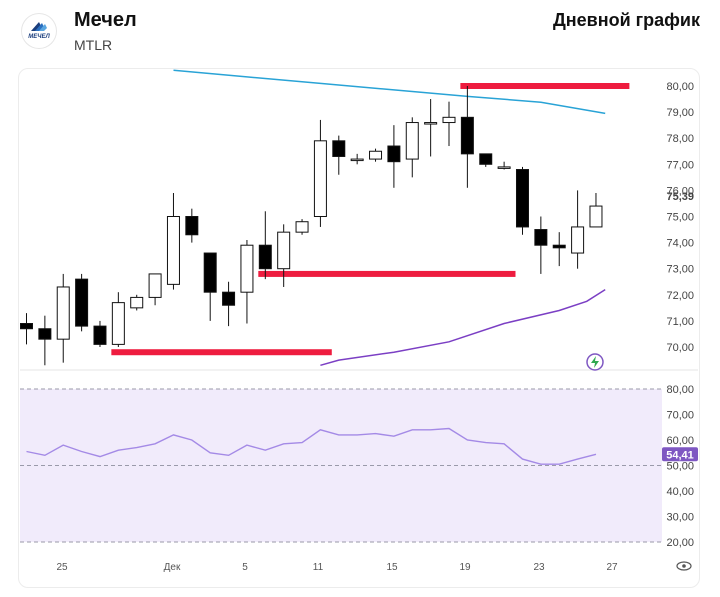  I want to click on price-axis-tick: 79,00, so click(680, 113).